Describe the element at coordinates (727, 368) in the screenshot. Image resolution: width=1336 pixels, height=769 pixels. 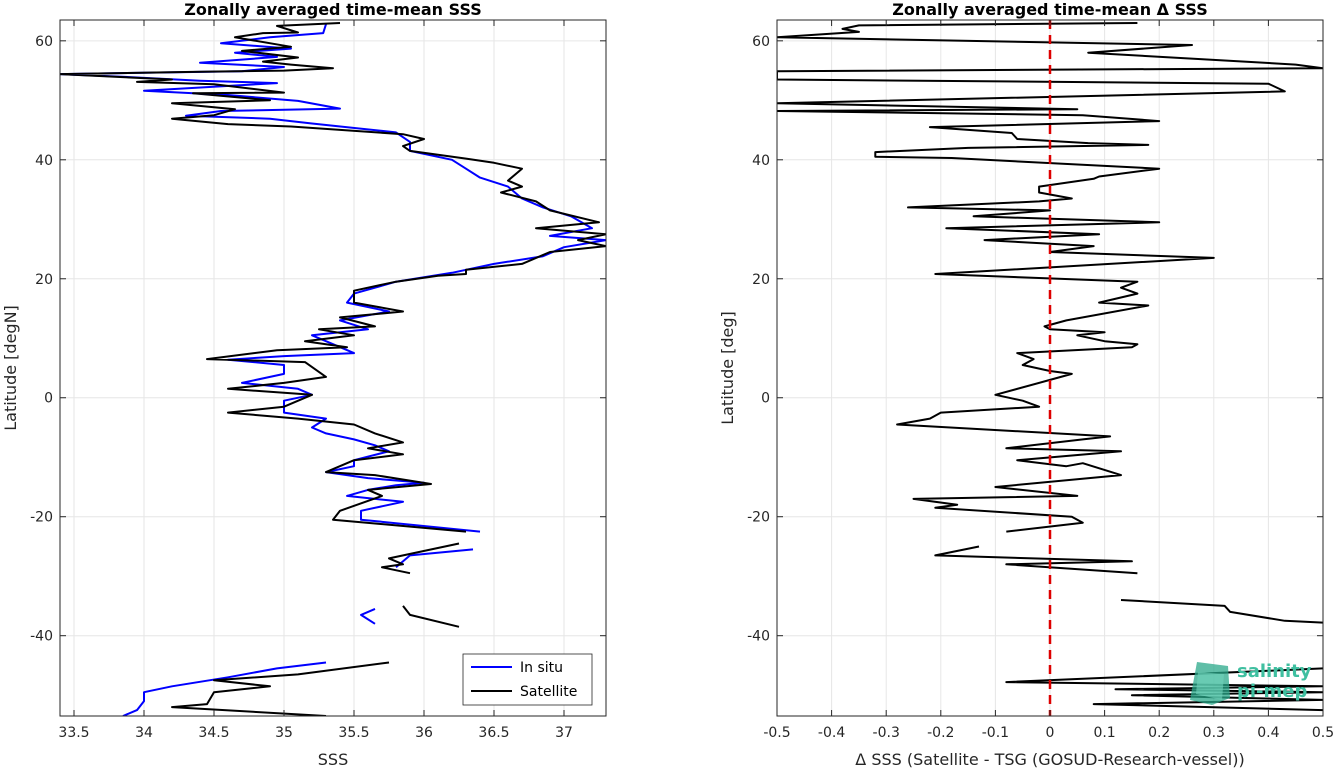
I see `y-axis-label: Latitude [deg]` at that location.